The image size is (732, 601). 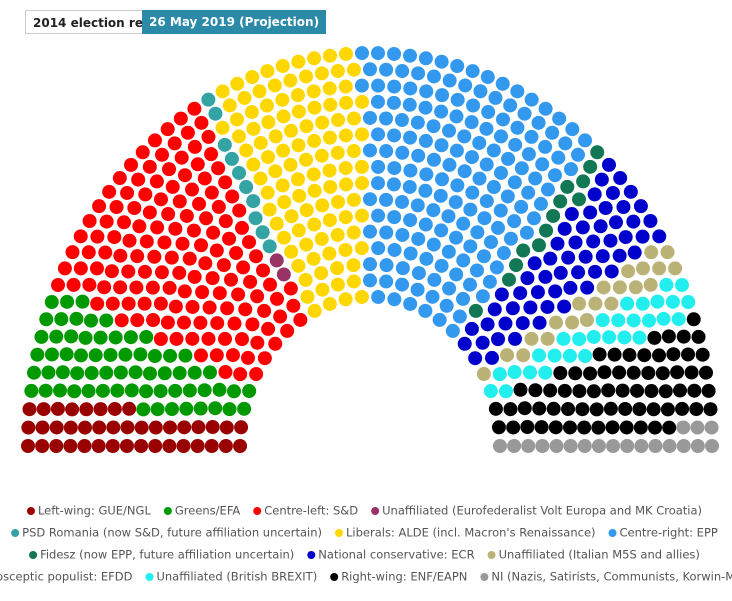 I want to click on legend-swatch, so click(x=257, y=511).